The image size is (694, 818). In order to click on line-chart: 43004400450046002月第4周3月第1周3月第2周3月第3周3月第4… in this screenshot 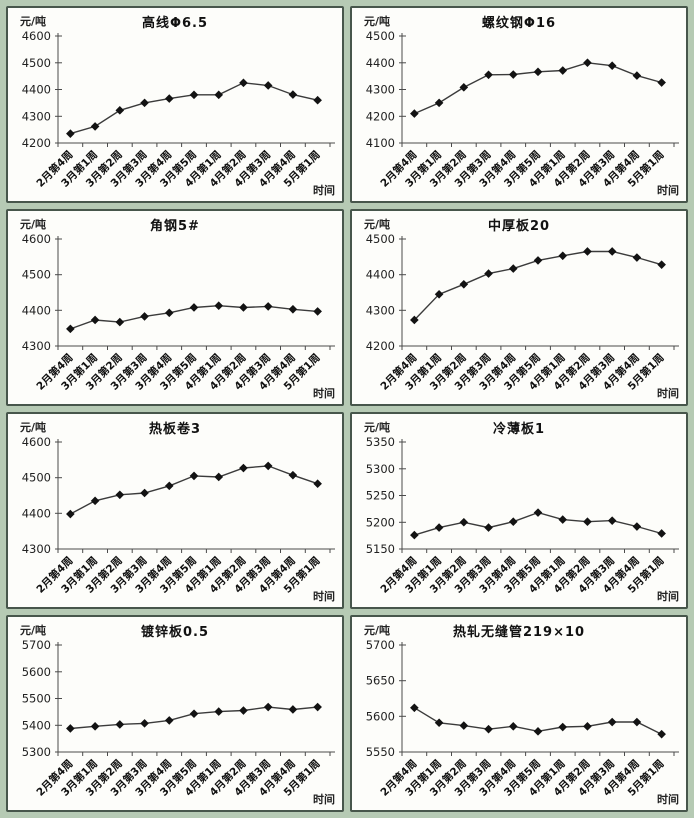, I will do `click(178, 516)`.